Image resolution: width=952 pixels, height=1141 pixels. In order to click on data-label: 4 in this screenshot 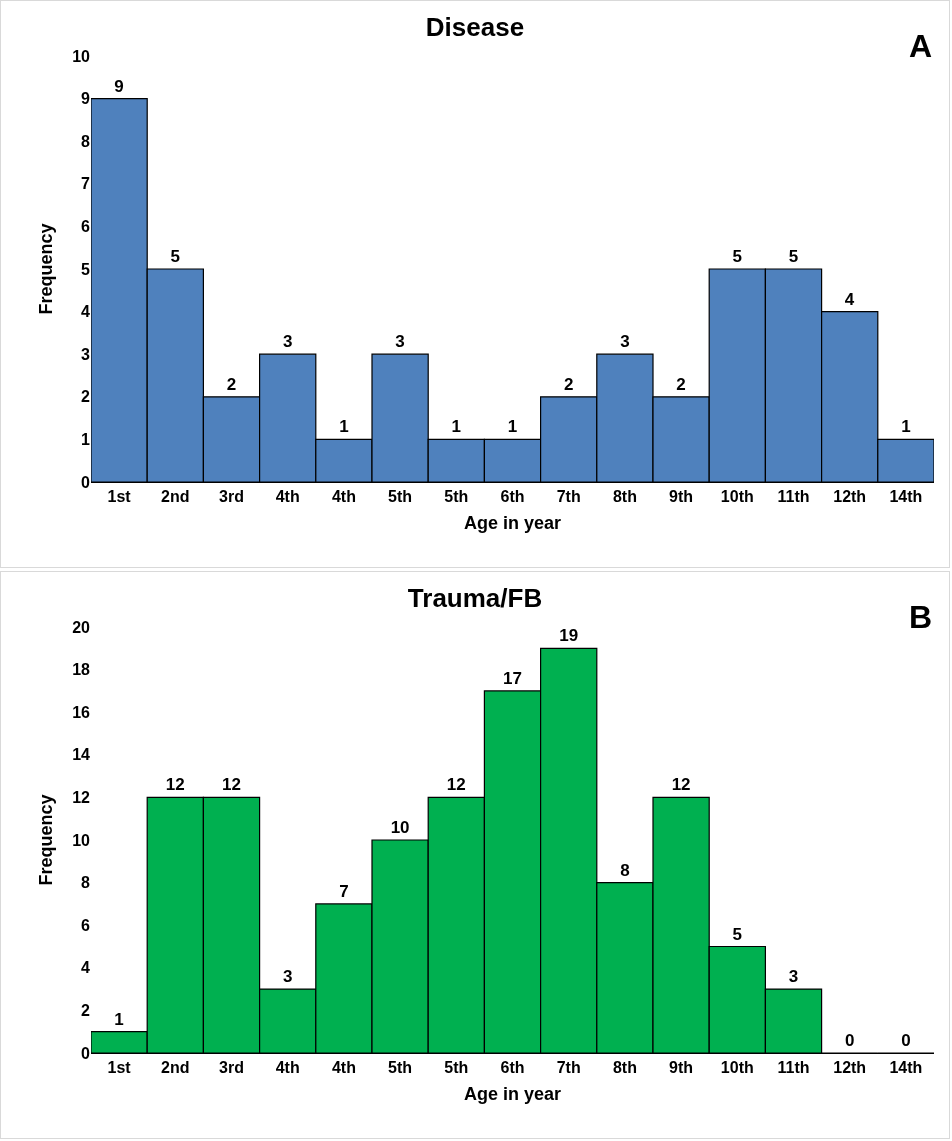, I will do `click(849, 299)`.